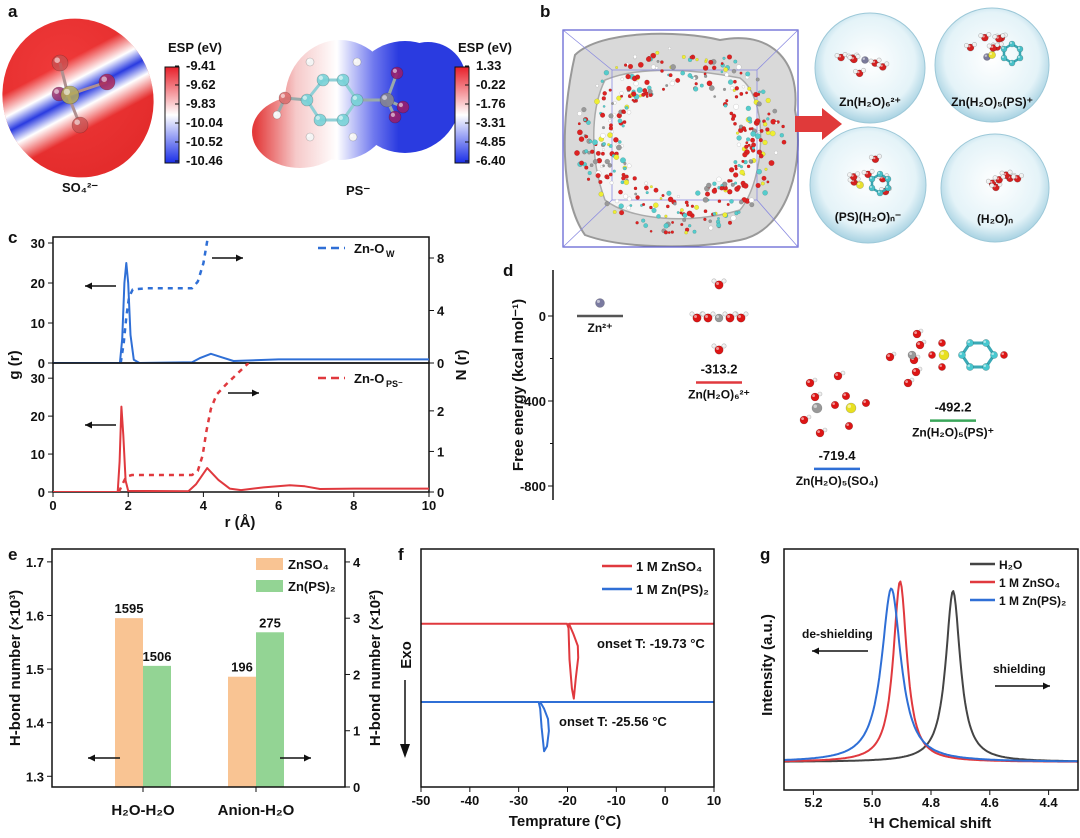 The image size is (1080, 838). I want to click on y-tick-label: 10, so click(38, 454).